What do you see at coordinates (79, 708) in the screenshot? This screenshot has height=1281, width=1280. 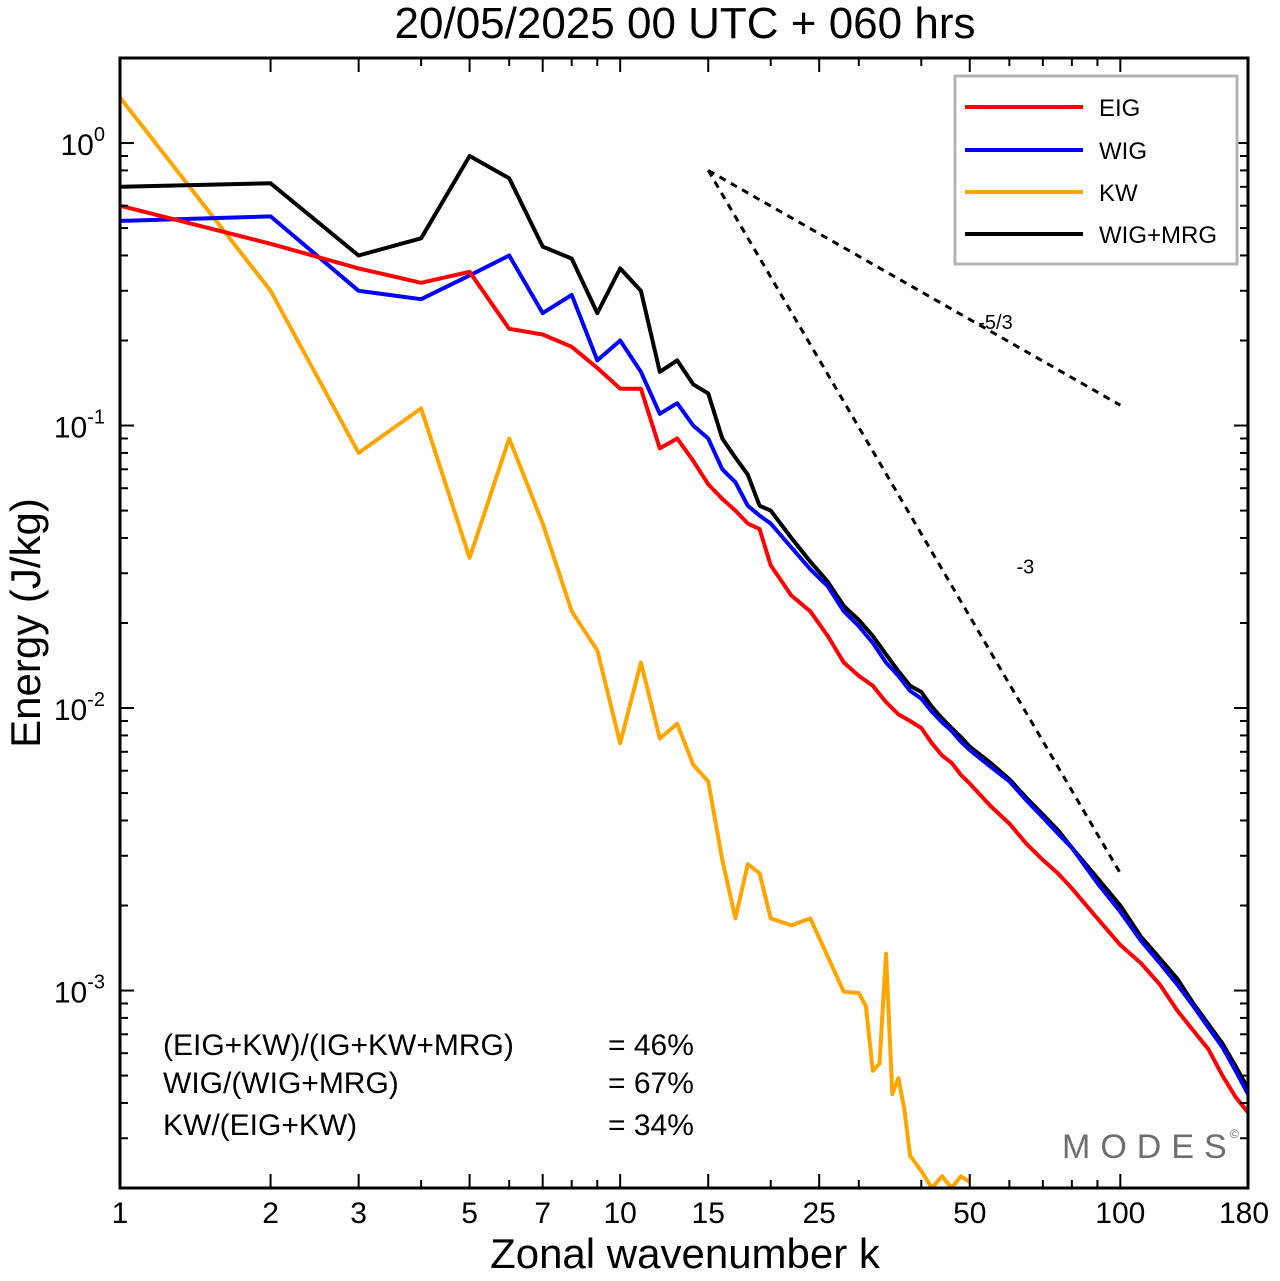 I see `y-tick-label: 10⁻²` at bounding box center [79, 708].